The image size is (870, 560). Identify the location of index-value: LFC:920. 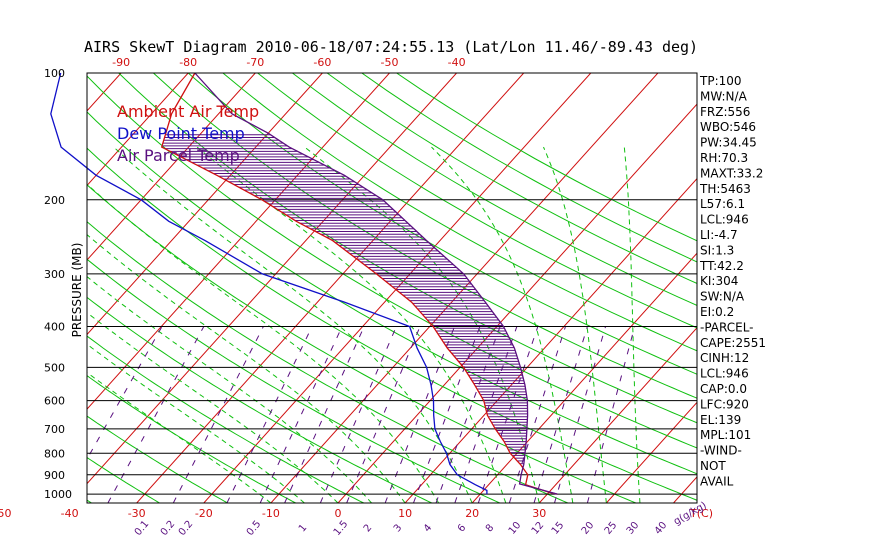
(724, 404).